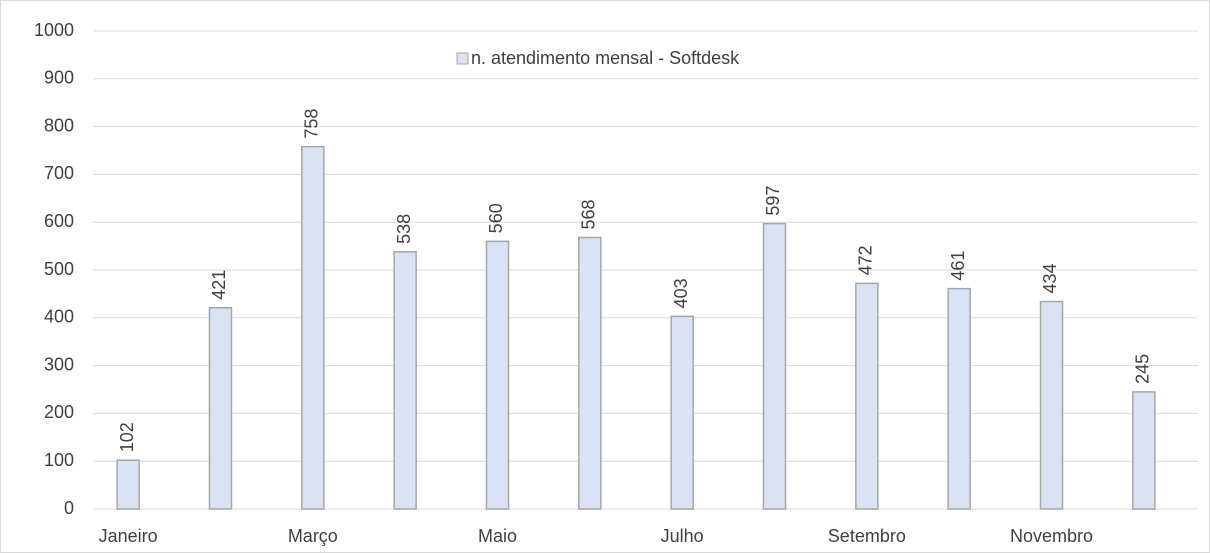 Image resolution: width=1210 pixels, height=553 pixels. I want to click on data-label: 461, so click(958, 266).